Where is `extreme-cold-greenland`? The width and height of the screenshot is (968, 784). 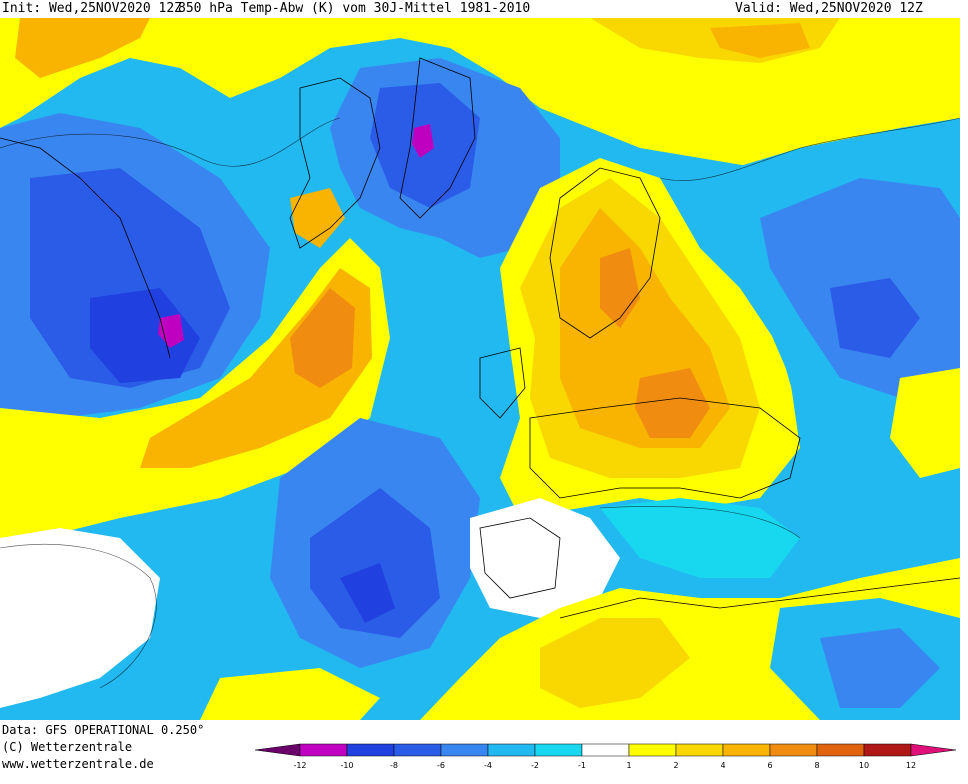
extreme-cold-greenland is located at coordinates (423, 141).